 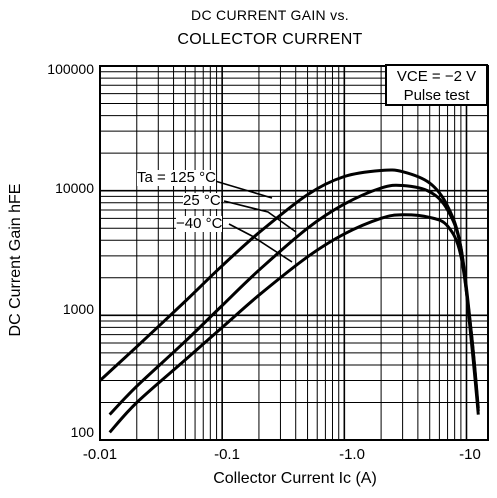 I want to click on x-tick-label: -1.0, so click(x=352, y=454).